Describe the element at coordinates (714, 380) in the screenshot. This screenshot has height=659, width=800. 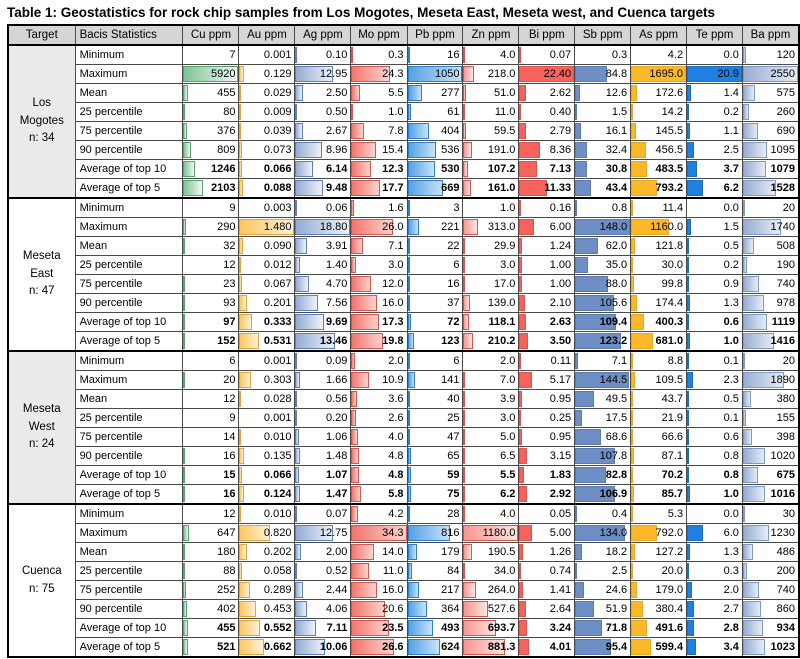
I see `value-cell: 2.3` at that location.